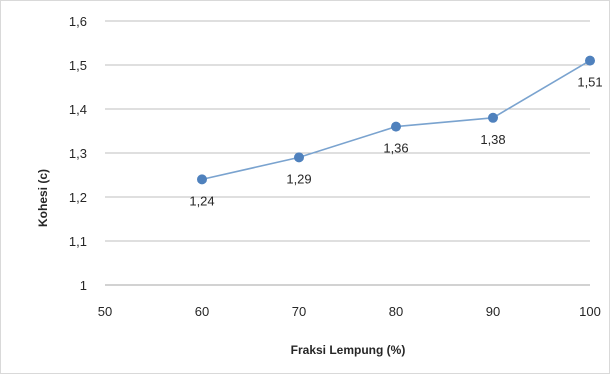  What do you see at coordinates (83, 285) in the screenshot?
I see `y-tick-label: 1` at bounding box center [83, 285].